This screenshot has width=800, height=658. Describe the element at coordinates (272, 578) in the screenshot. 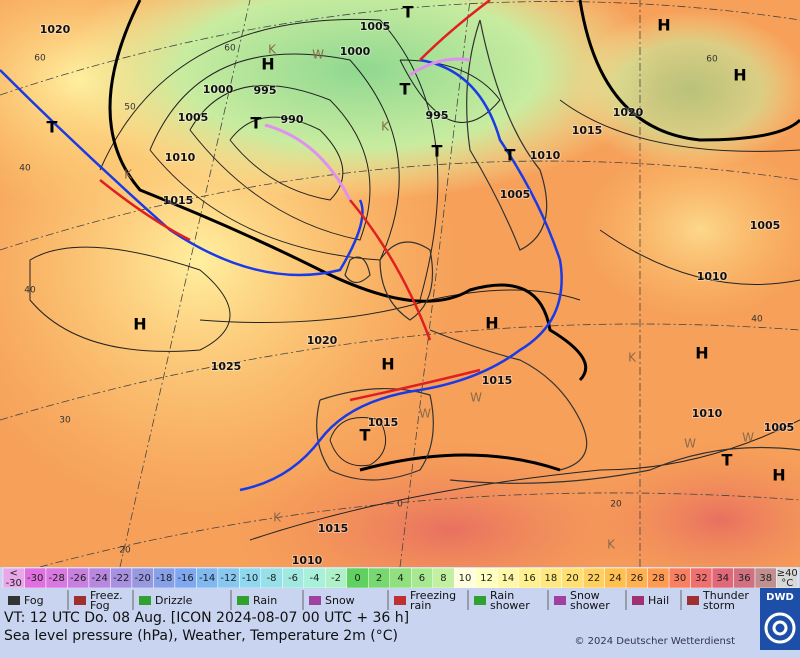

I see `scale-label: -8` at that location.